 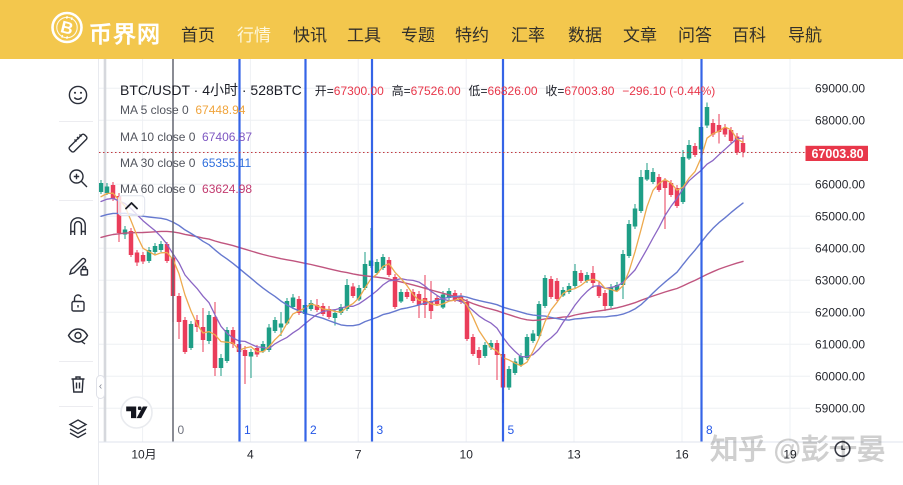 What do you see at coordinates (840, 216) in the screenshot?
I see `svg-text: 65000.00` at bounding box center [840, 216].